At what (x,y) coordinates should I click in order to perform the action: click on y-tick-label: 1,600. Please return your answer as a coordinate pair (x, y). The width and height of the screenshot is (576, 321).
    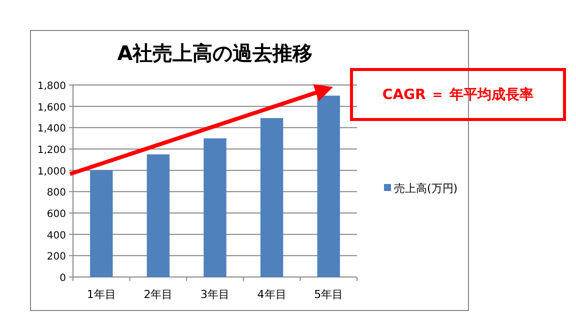
    Looking at the image, I should click on (51, 108).